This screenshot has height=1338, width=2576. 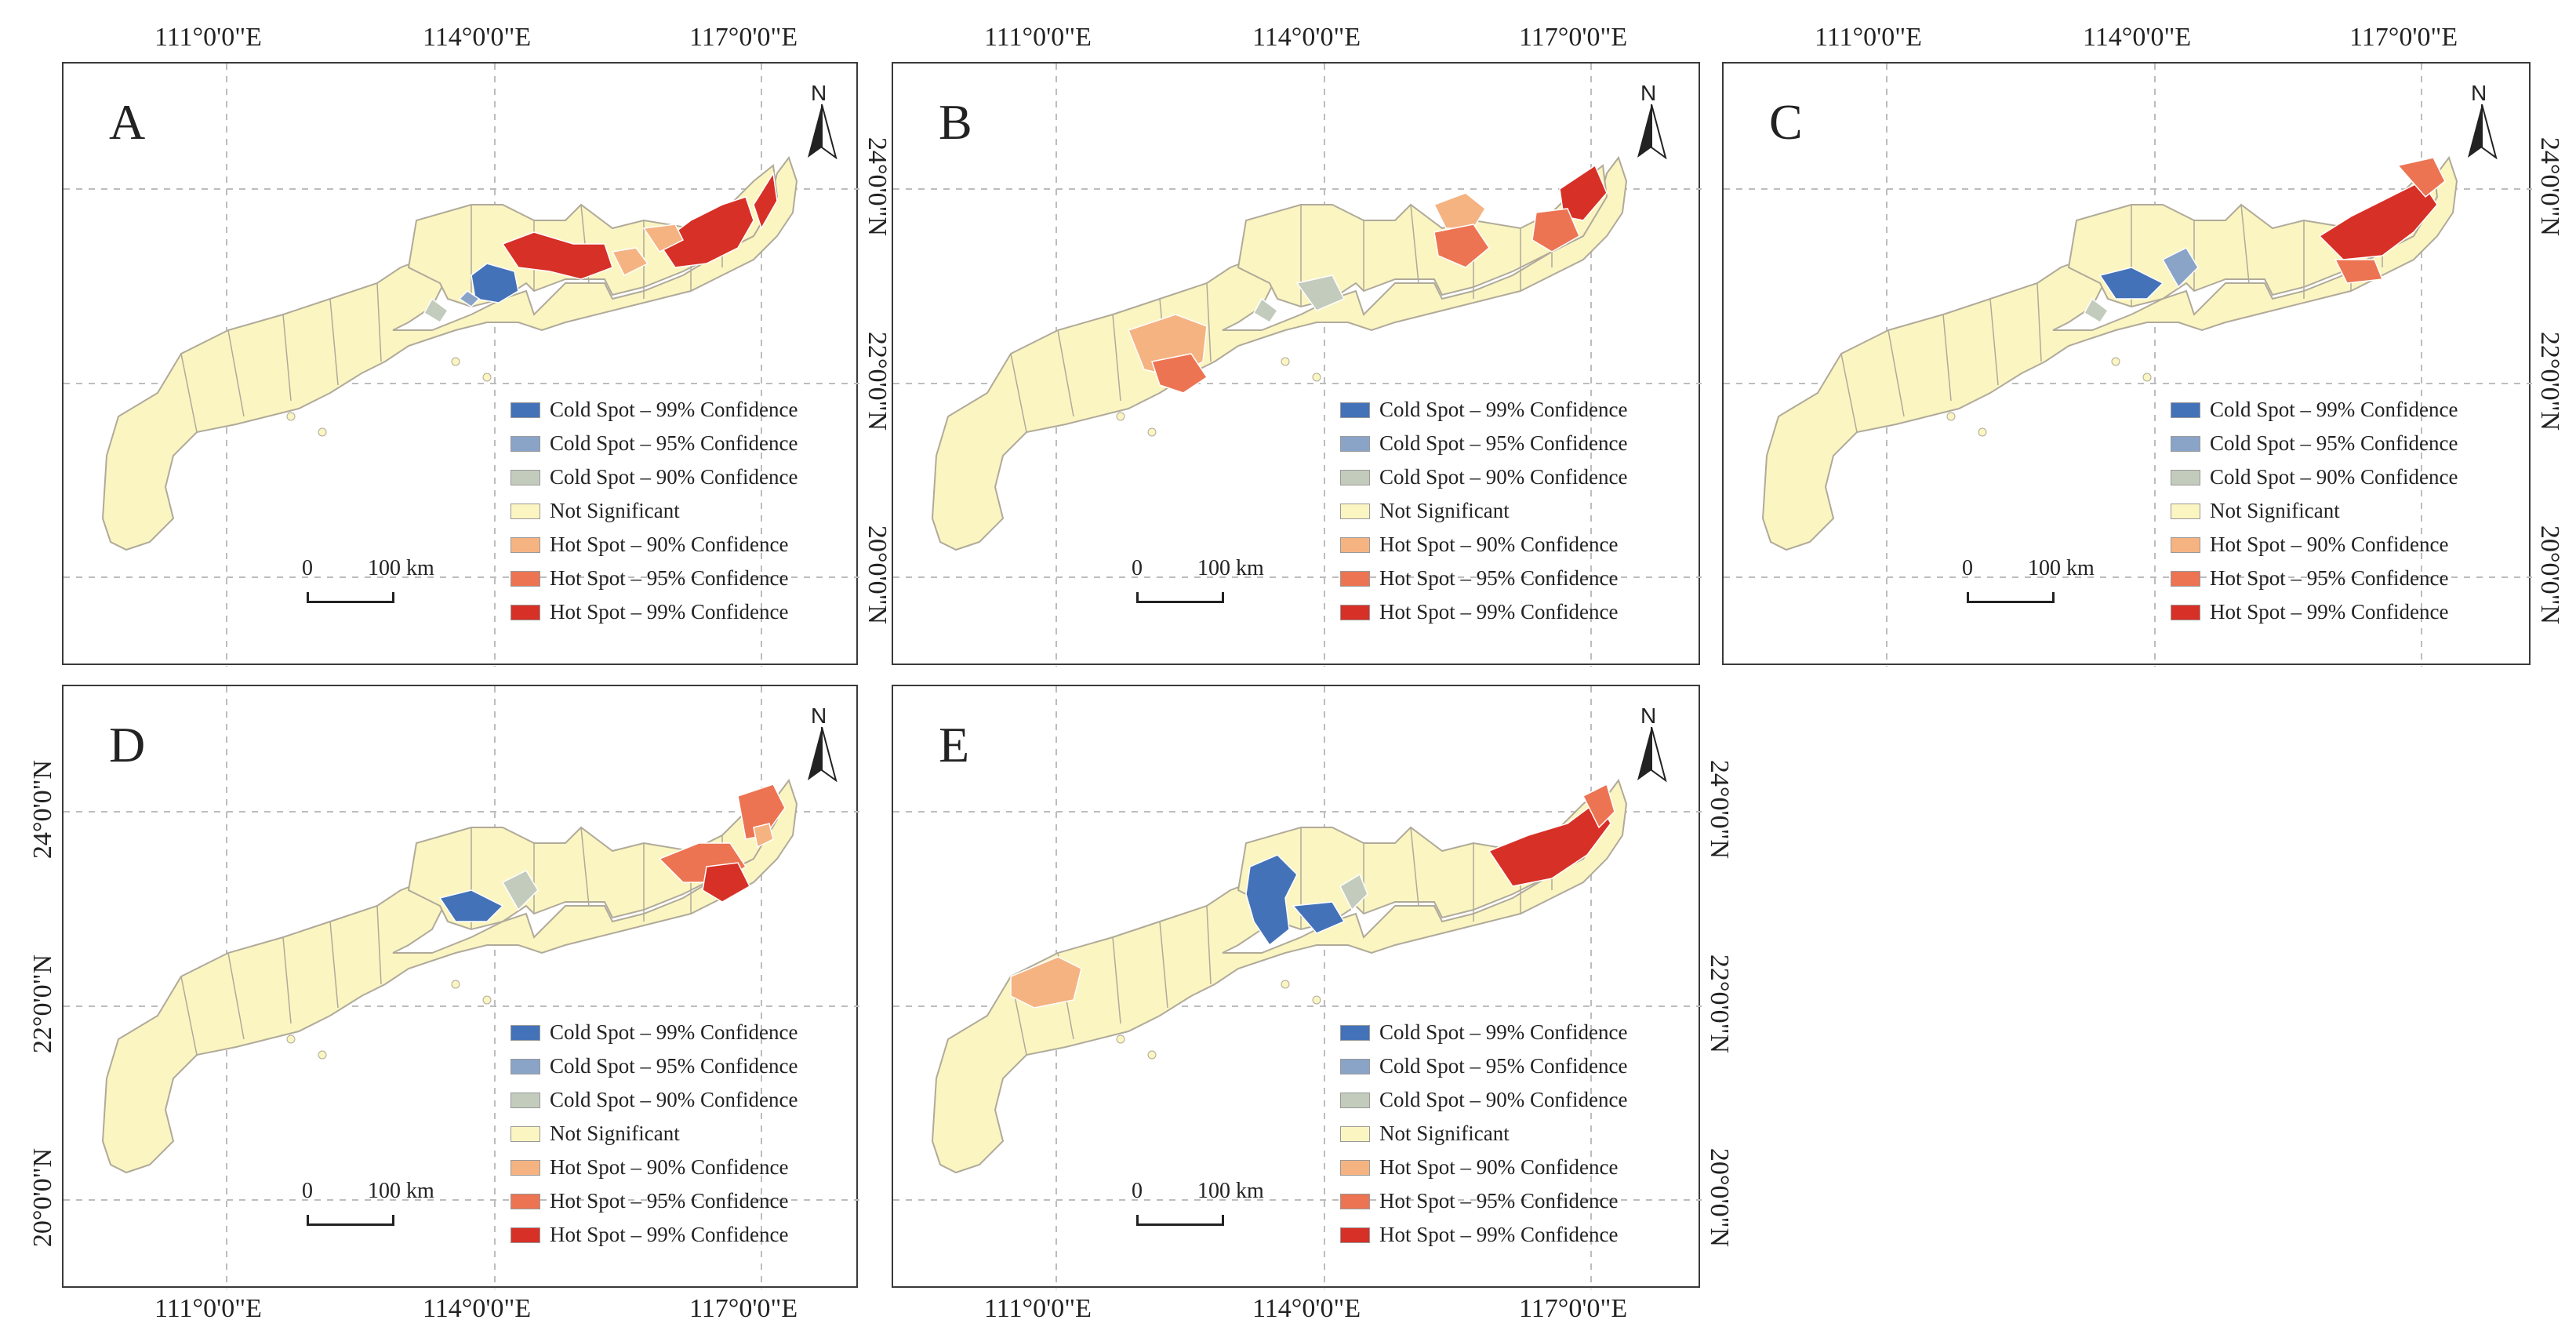 What do you see at coordinates (1483, 1235) in the screenshot?
I see `legend-item: Hot Spot – 99% Confidence` at bounding box center [1483, 1235].